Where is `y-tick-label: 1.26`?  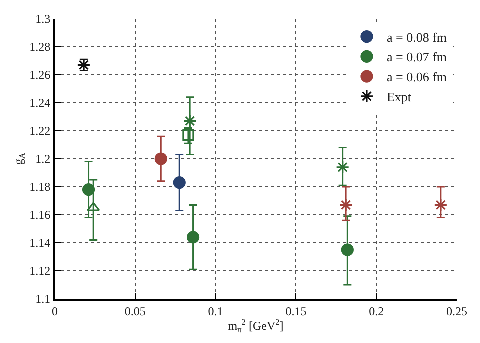 y-tick-label: 1.26 is located at coordinates (40, 75).